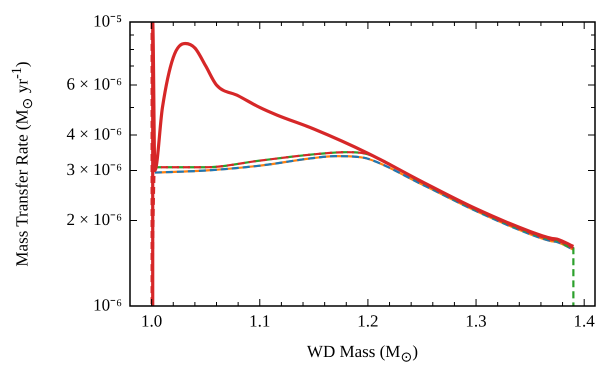 This screenshot has width=614, height=376. What do you see at coordinates (476, 321) in the screenshot?
I see `x-tick-label: 1.3` at bounding box center [476, 321].